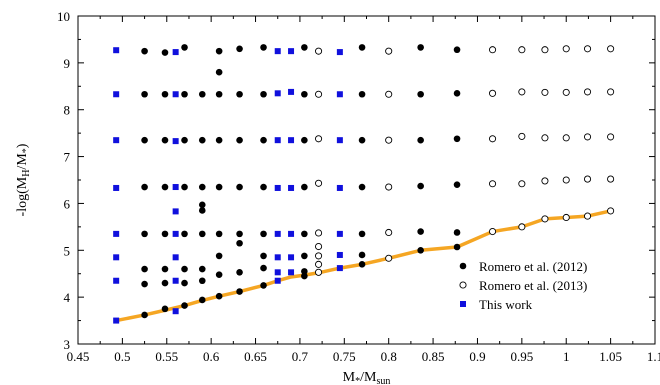 This screenshot has height=385, width=660. What do you see at coordinates (67, 203) in the screenshot?
I see `y-tick-label: 6` at bounding box center [67, 203].